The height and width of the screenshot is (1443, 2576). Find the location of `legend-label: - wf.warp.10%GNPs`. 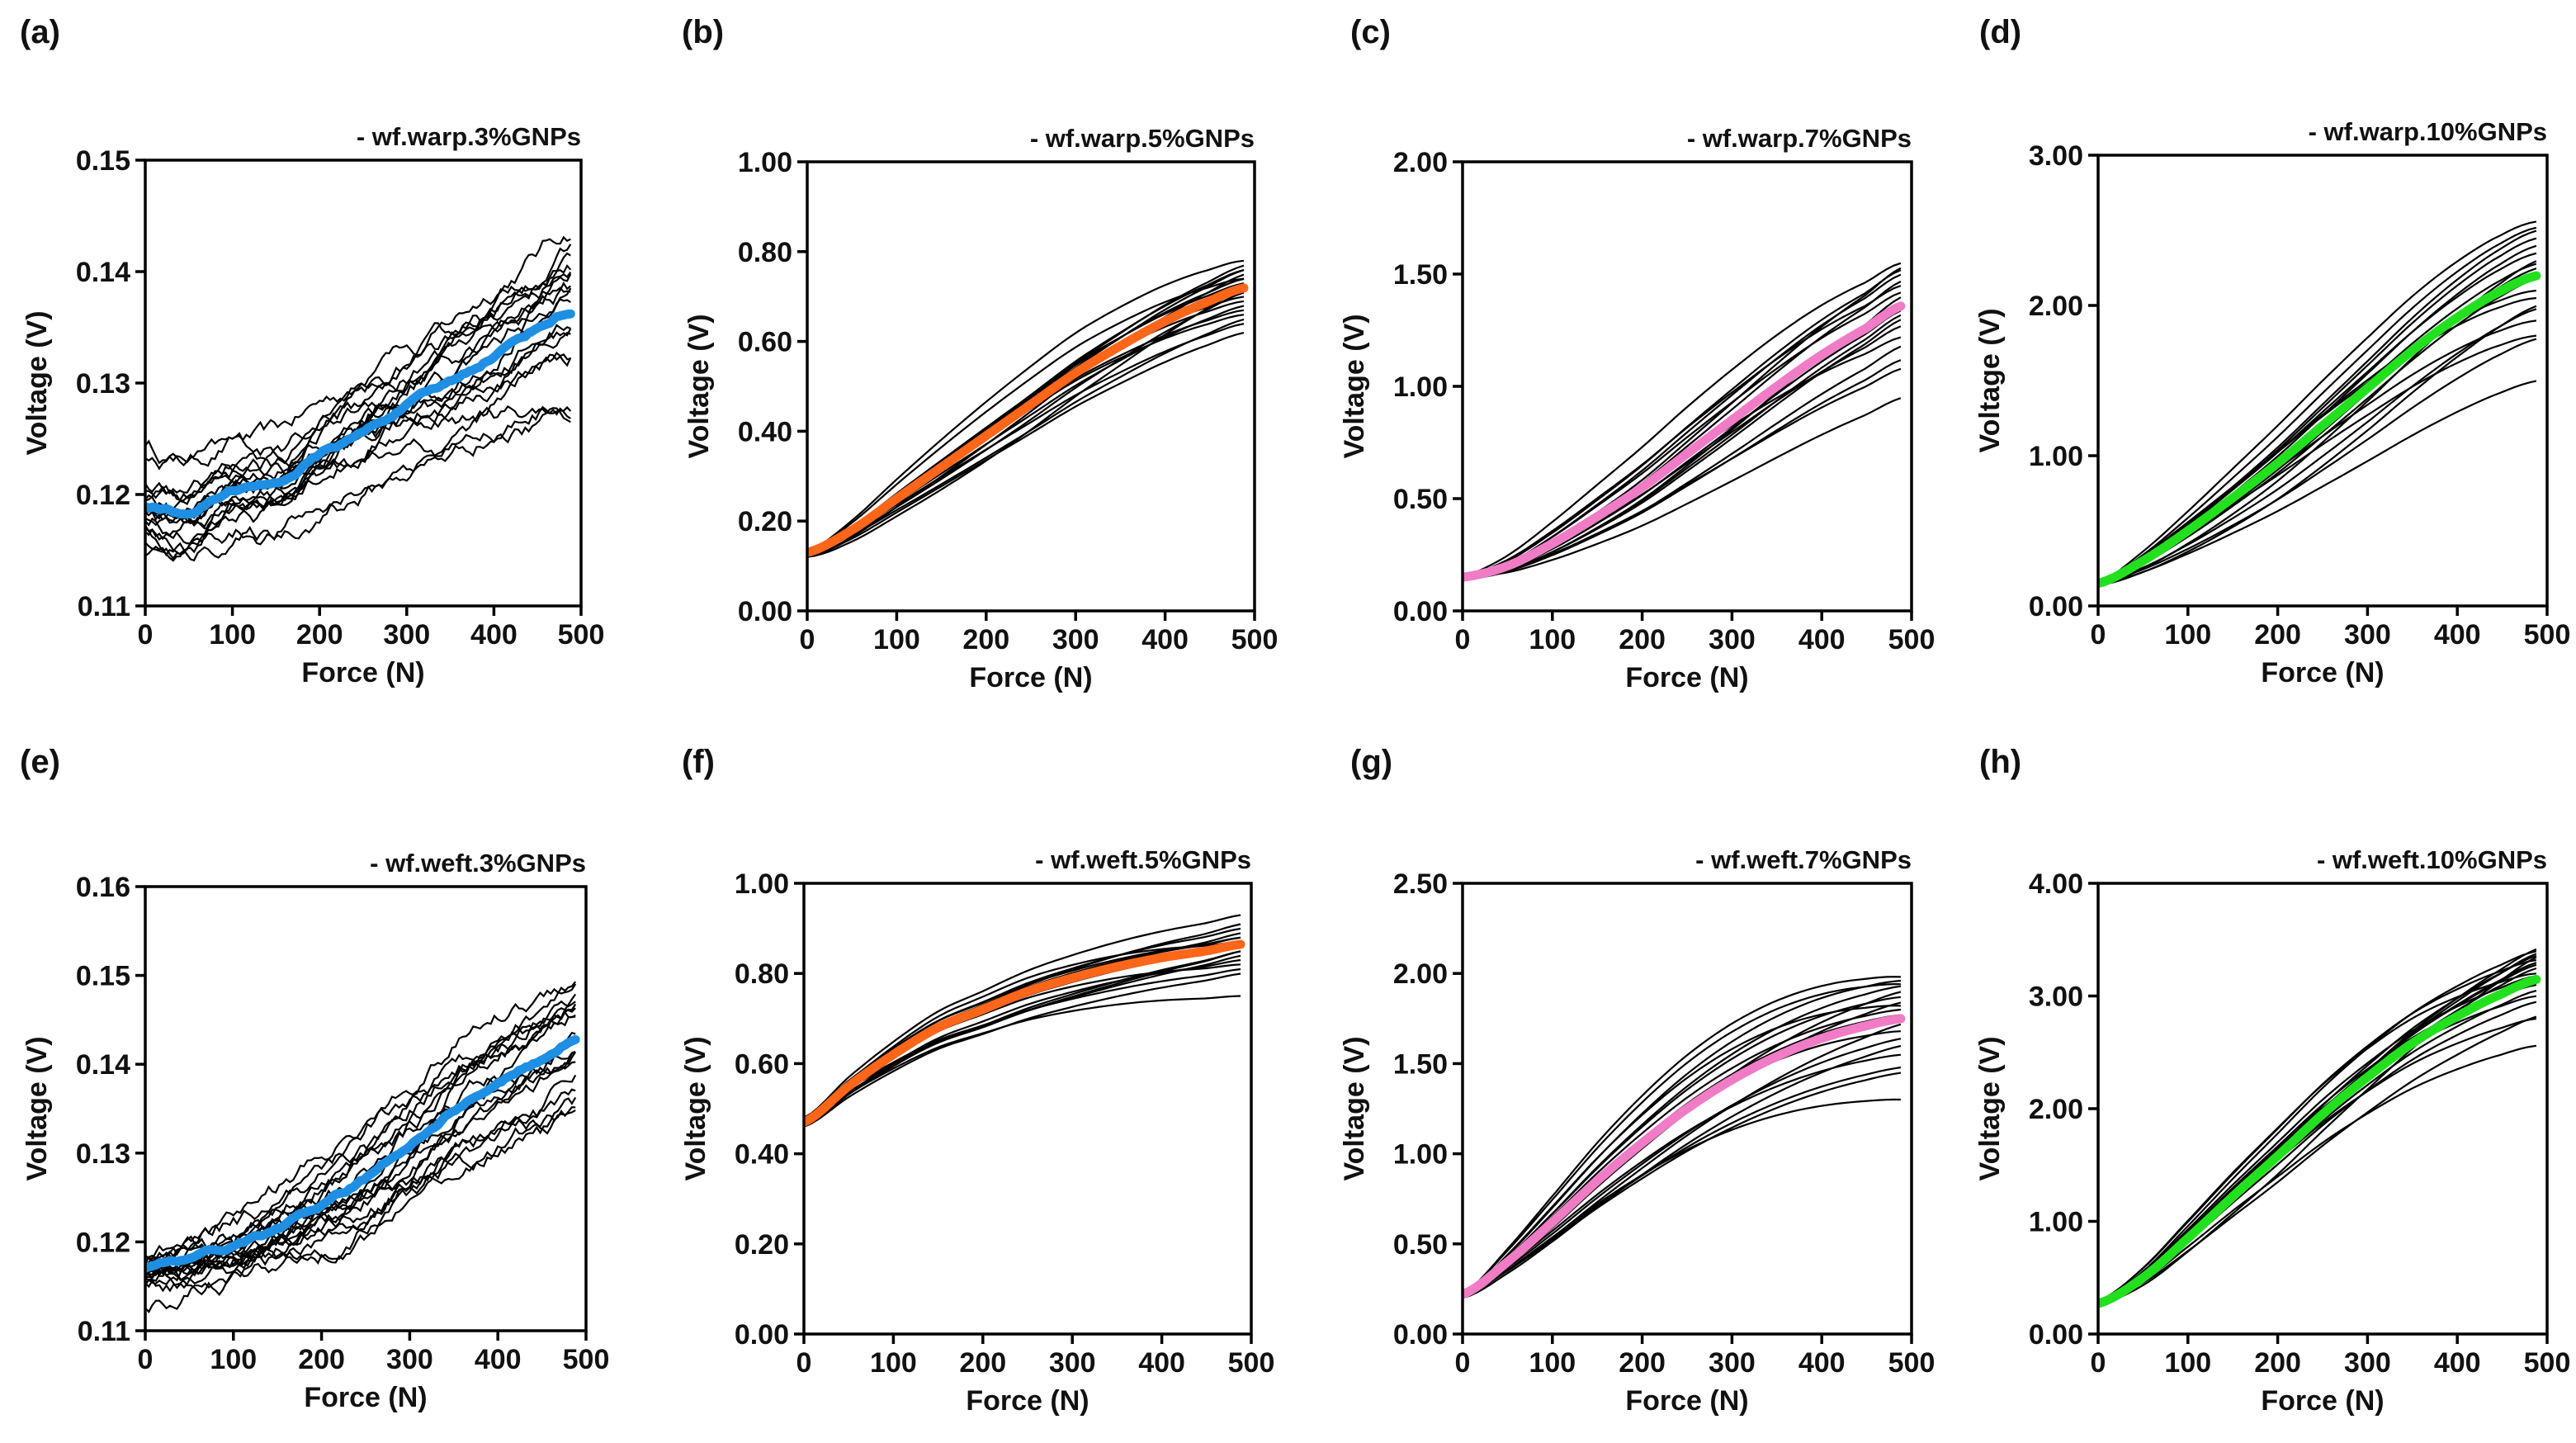

legend-label: - wf.warp.10%GNPs is located at coordinates (2428, 131).